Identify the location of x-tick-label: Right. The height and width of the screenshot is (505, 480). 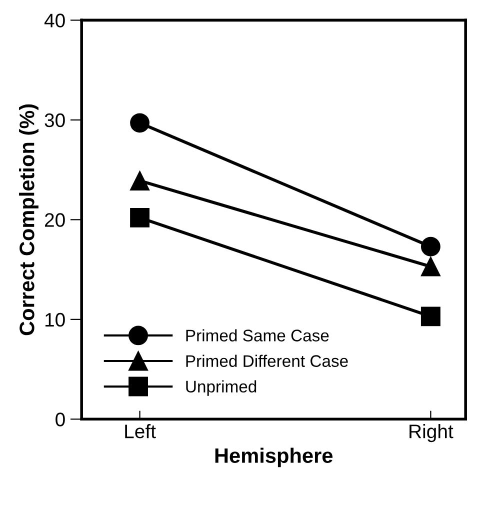
(432, 433).